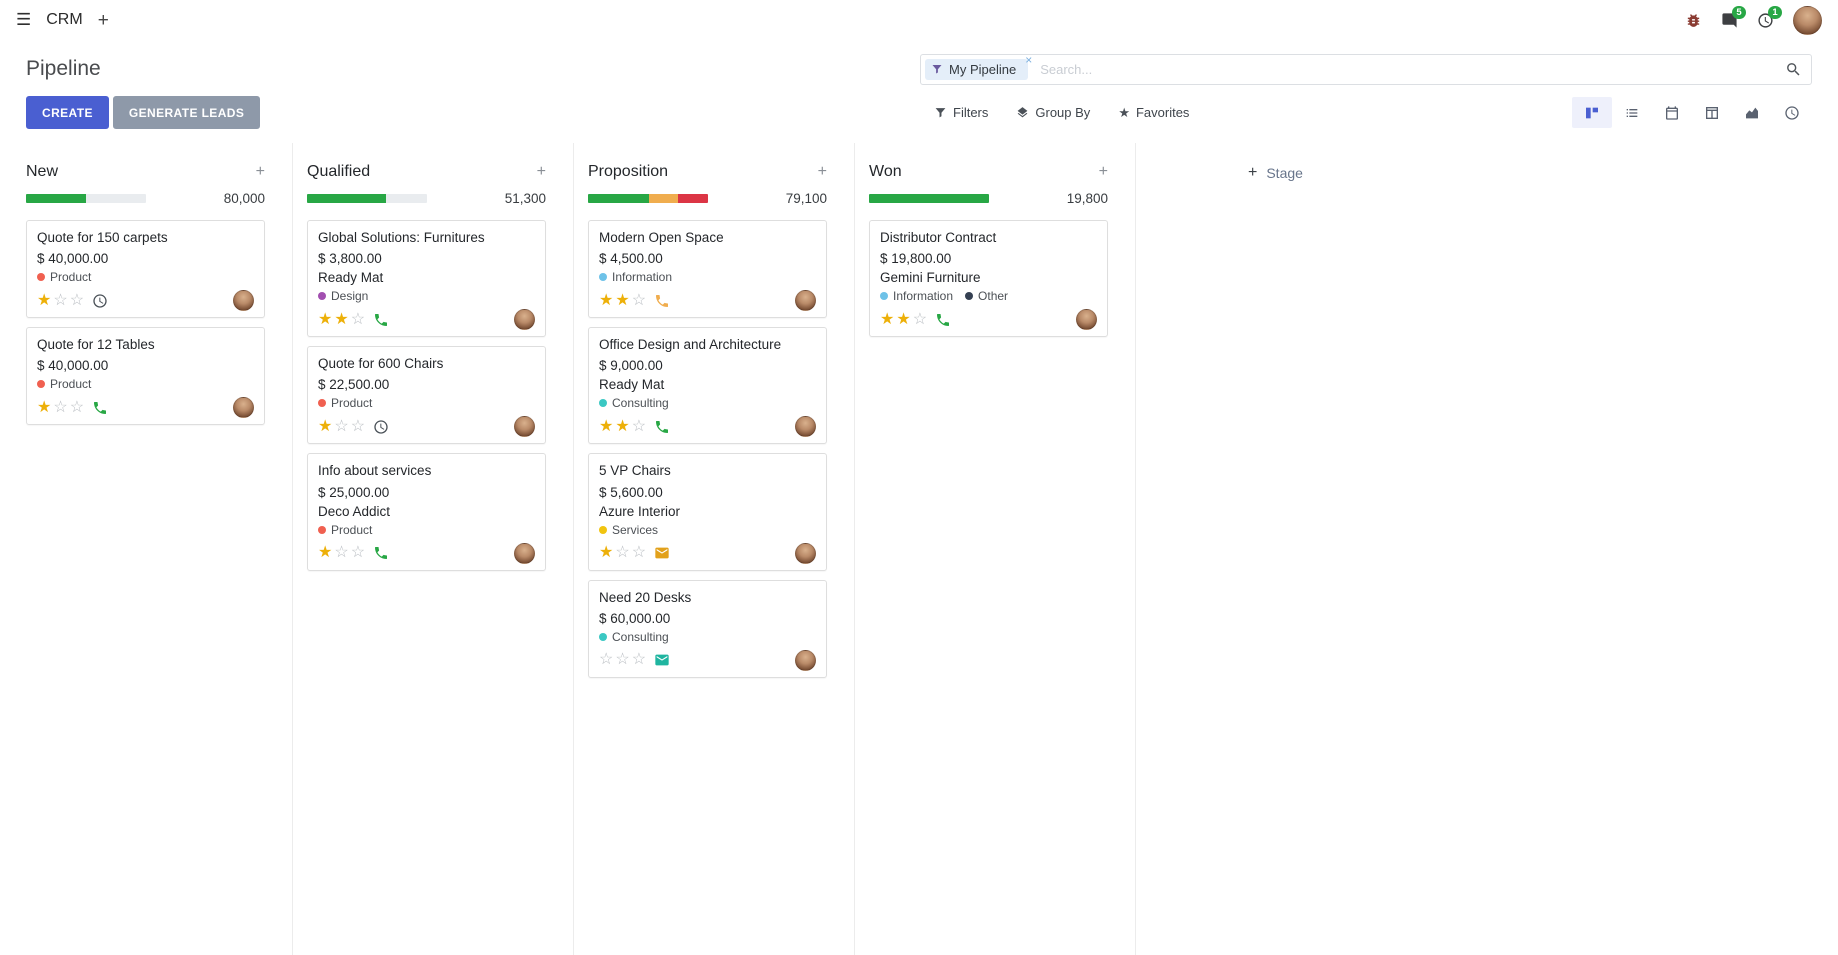 This screenshot has height=955, width=1838. What do you see at coordinates (885, 171) in the screenshot?
I see `column-title: Won` at bounding box center [885, 171].